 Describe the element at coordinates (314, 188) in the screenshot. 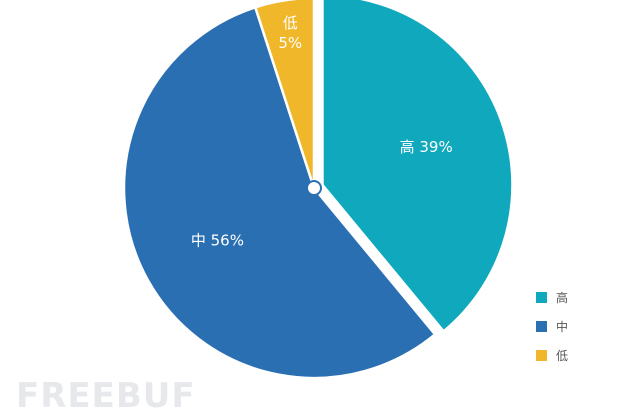

I see `pie-center-dot` at that location.